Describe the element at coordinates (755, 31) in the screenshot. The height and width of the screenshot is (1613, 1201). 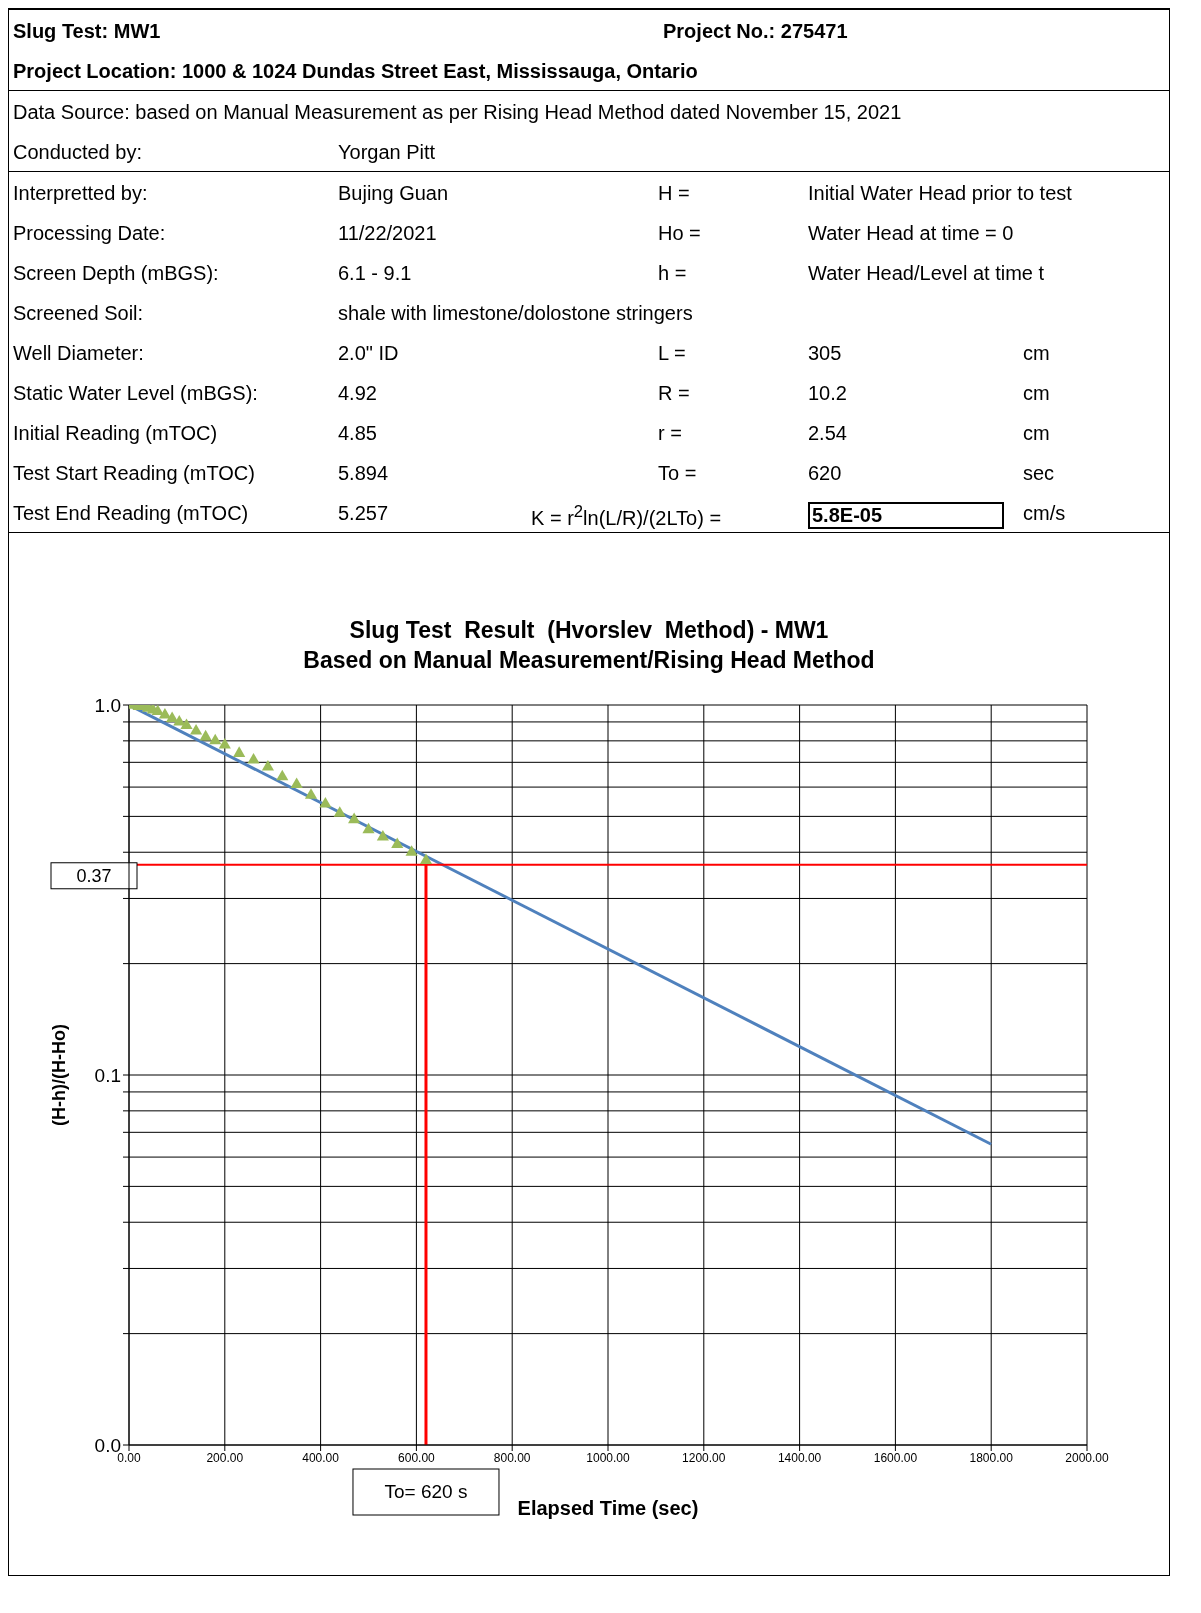
I see `text: Project No.: 275471` at that location.